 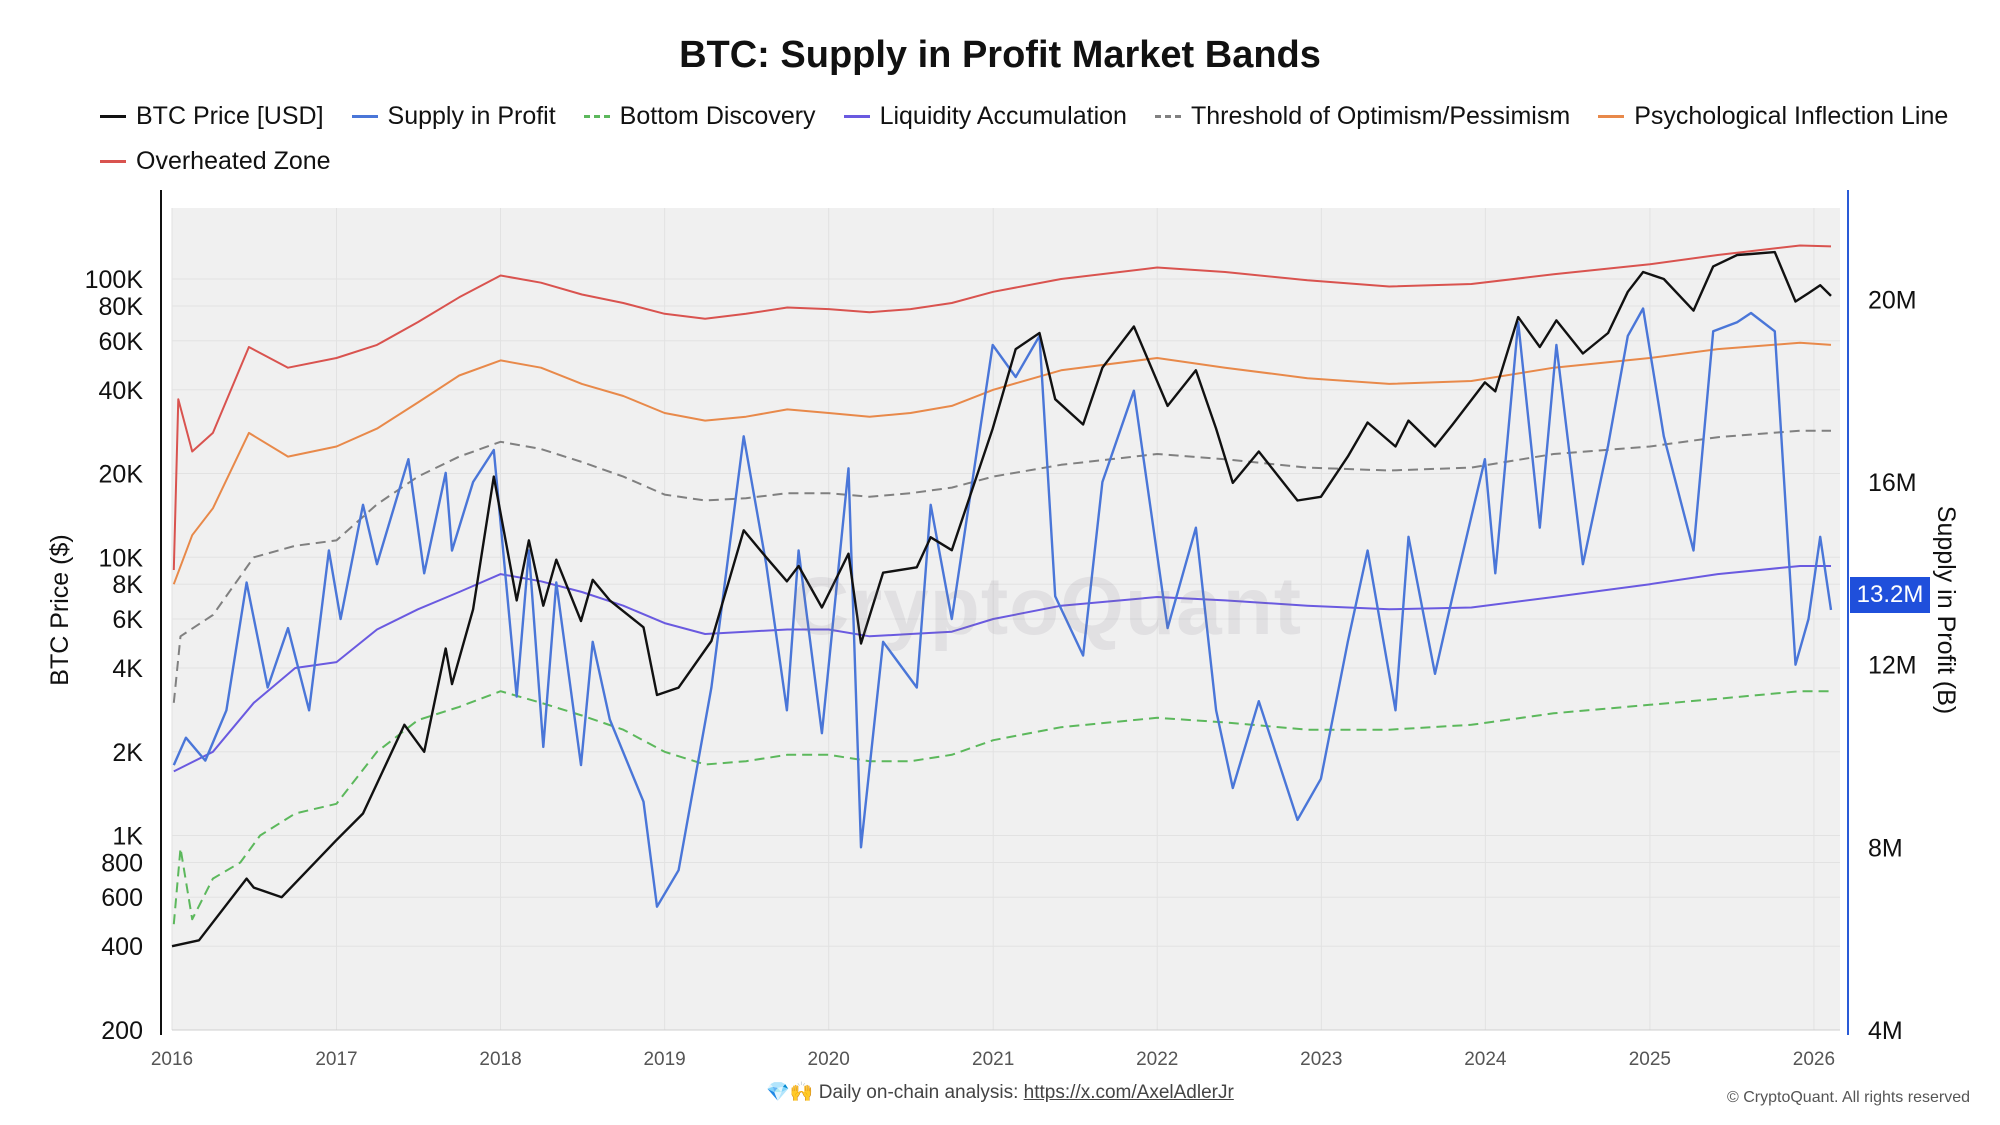 I want to click on x-tick-label: 2016, so click(x=172, y=1059).